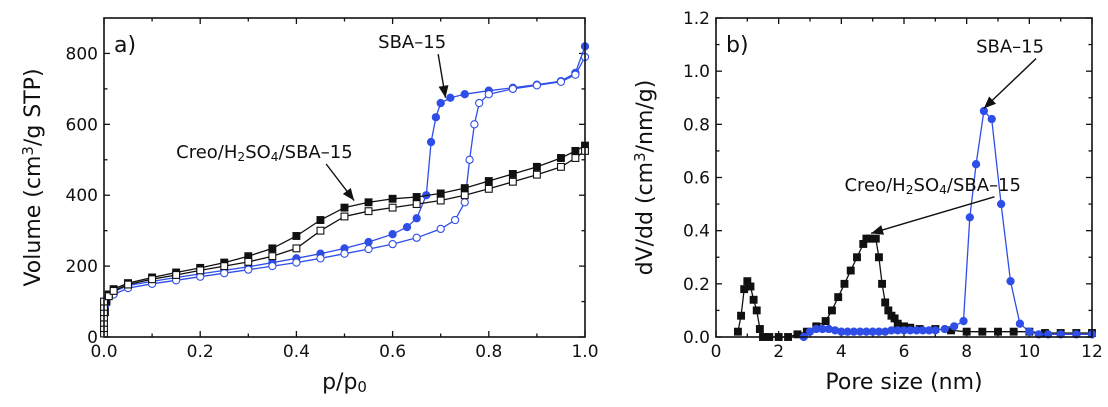 This screenshot has height=407, width=1108. Describe the element at coordinates (927, 185) in the screenshot. I see `annotation-label-part: SO` at that location.